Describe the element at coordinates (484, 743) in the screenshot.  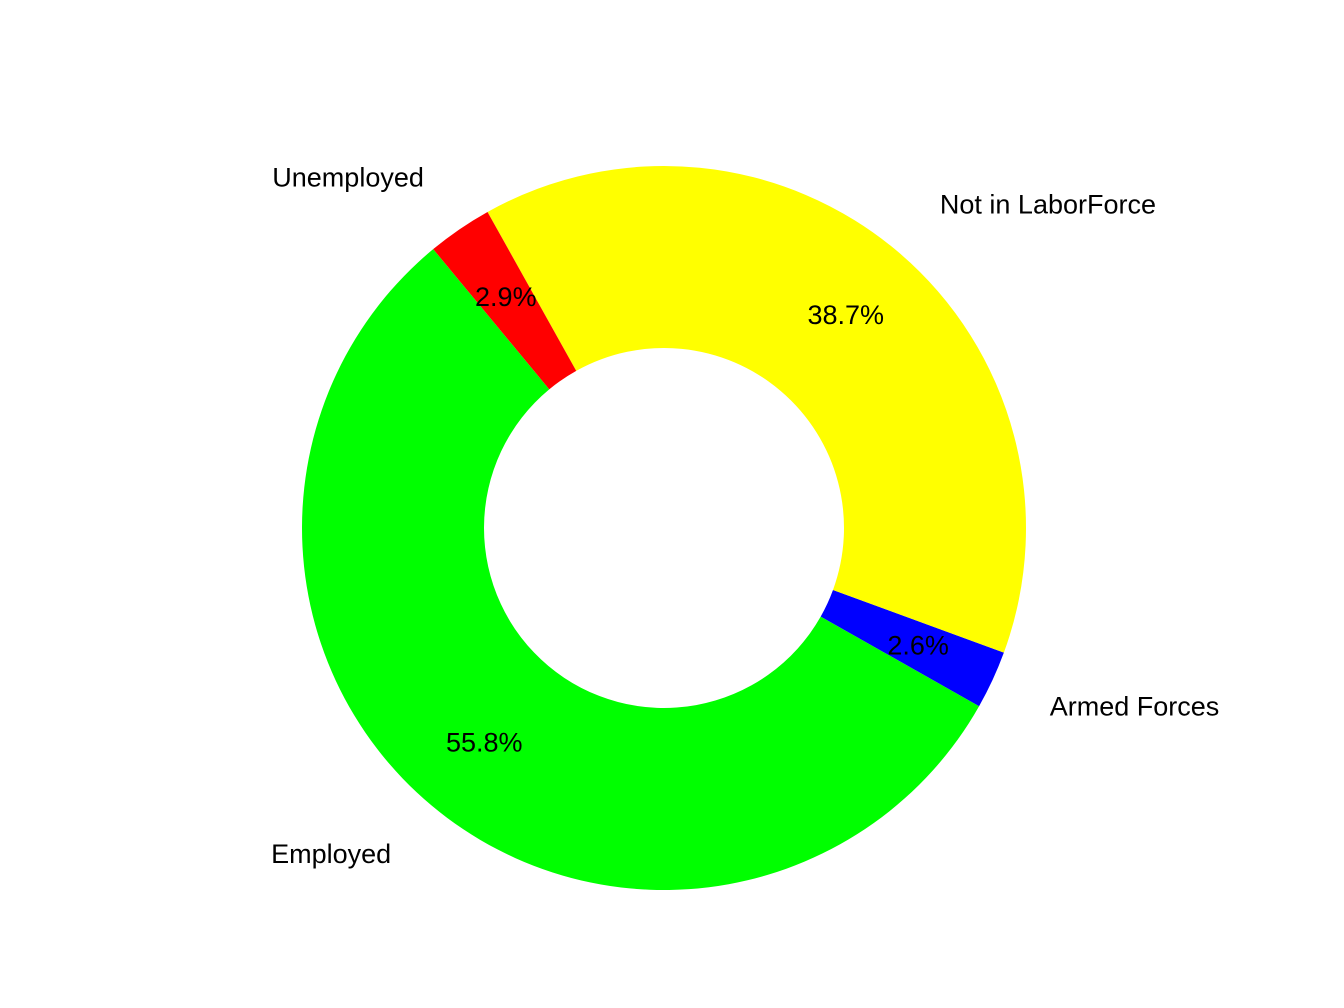
I see `pct-label-employed: 55.8%` at that location.